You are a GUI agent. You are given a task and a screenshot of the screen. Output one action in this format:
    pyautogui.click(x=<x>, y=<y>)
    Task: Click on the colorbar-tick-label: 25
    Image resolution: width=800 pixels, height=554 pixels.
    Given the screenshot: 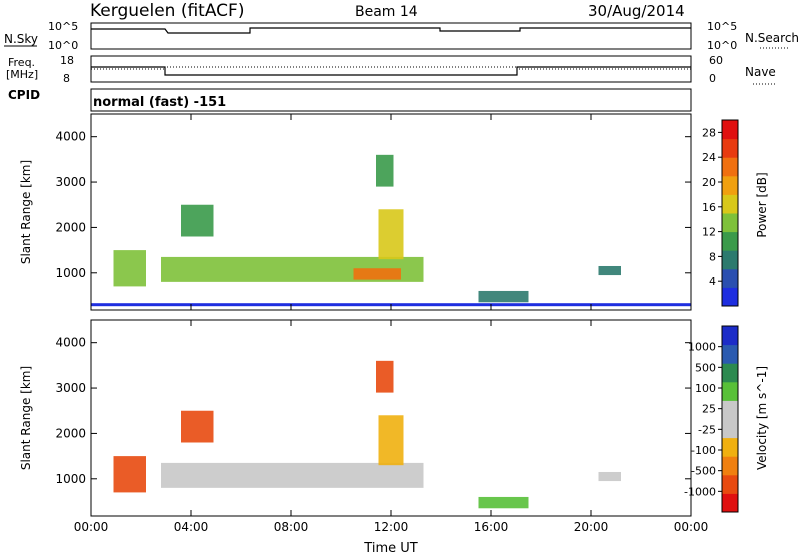 What is the action you would take?
    pyautogui.click(x=709, y=409)
    